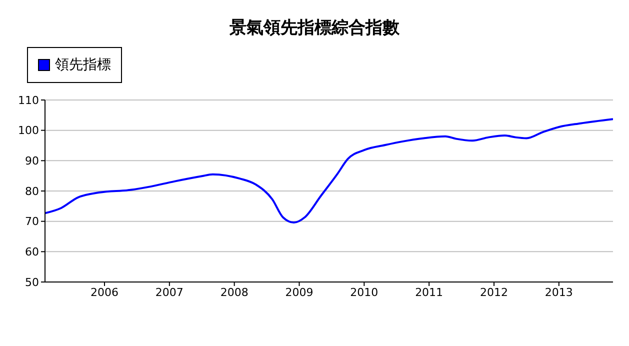  I want to click on chart-title: 景氣領先指標綜合指數, so click(314, 28).